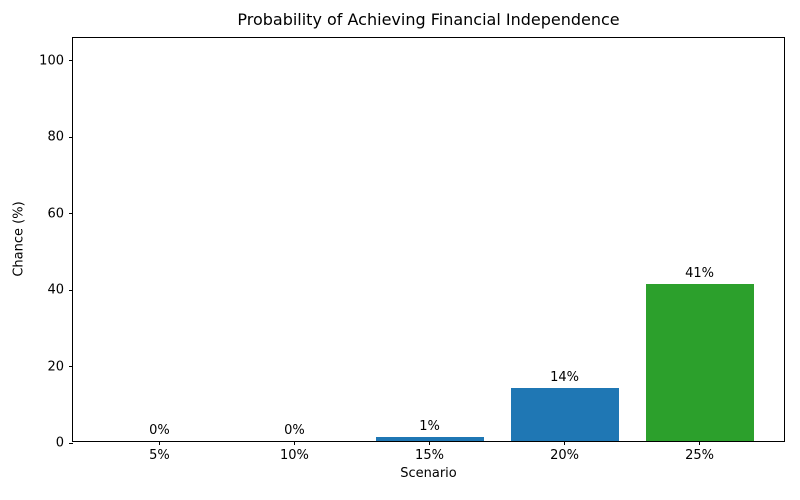 The width and height of the screenshot is (800, 500). Describe the element at coordinates (159, 455) in the screenshot. I see `x-tick-label: 5%` at that location.